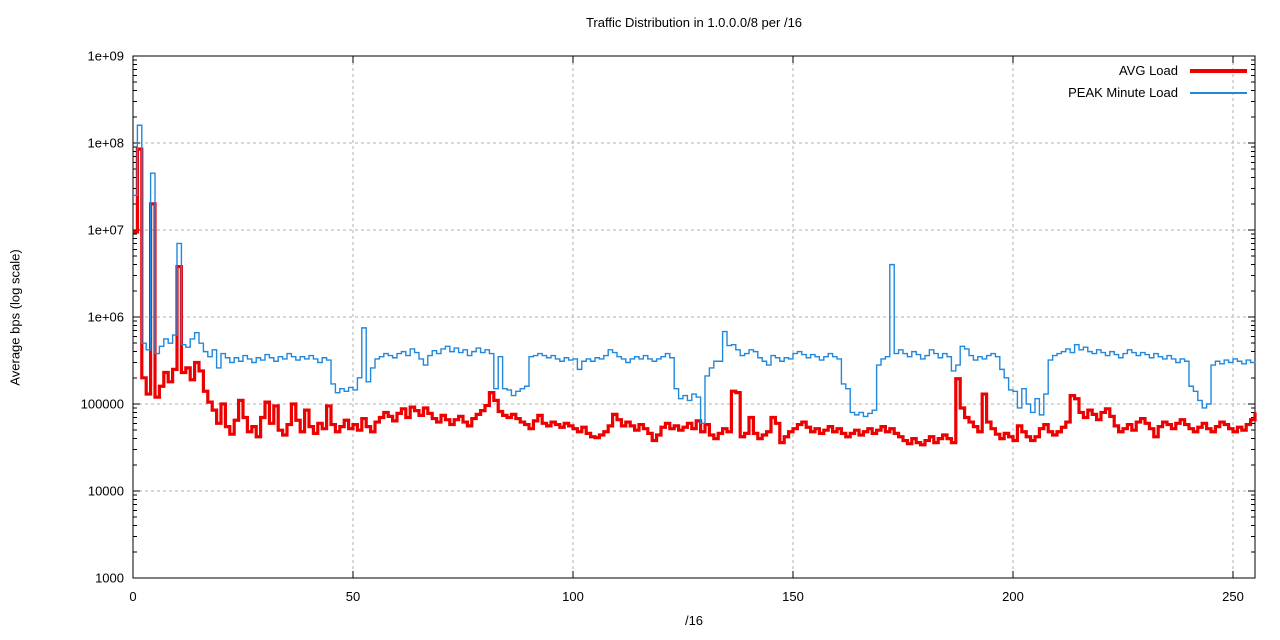 The width and height of the screenshot is (1280, 640). I want to click on x-tick-label: 200, so click(1013, 596).